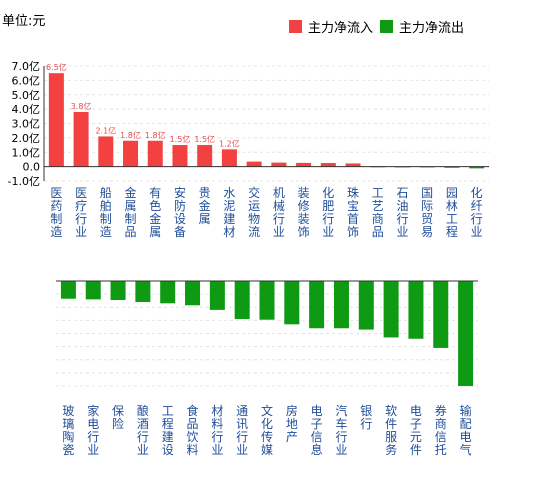  I want to click on category-label-top: 医药制造, so click(56, 212).